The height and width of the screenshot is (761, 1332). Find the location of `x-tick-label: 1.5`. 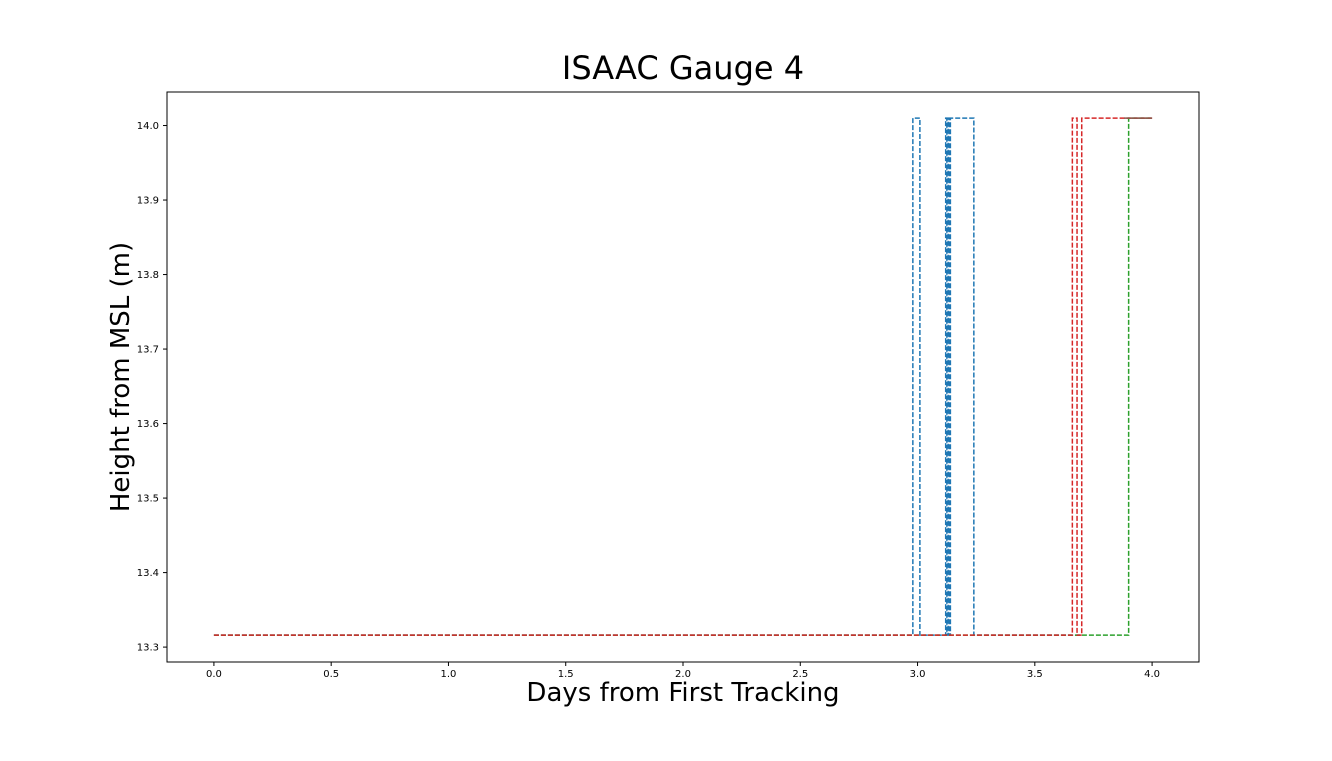

x-tick-label: 1.5 is located at coordinates (566, 674).